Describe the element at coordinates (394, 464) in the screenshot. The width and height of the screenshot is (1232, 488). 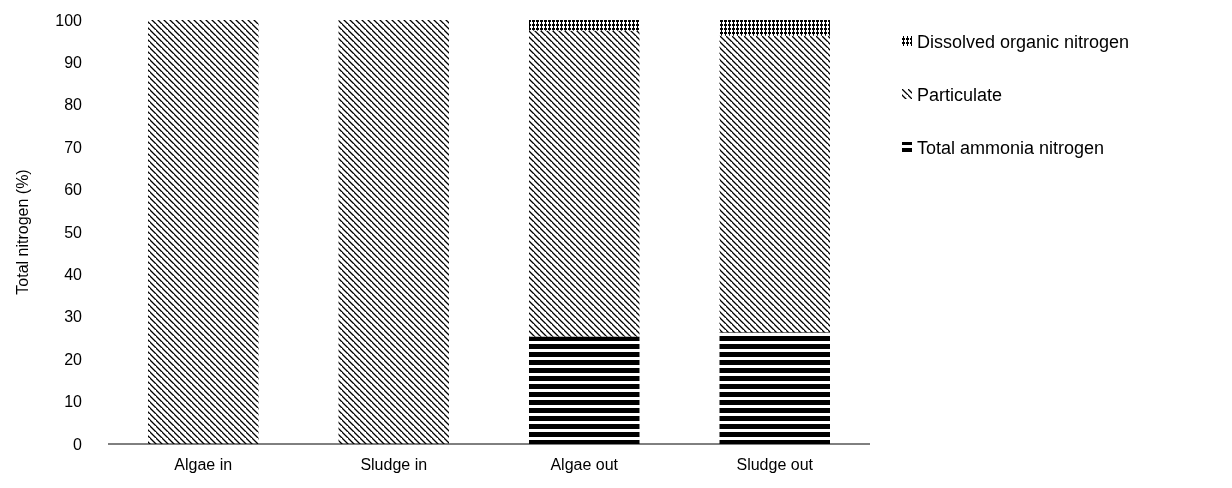
I see `x-tick-label: Sludge in` at that location.